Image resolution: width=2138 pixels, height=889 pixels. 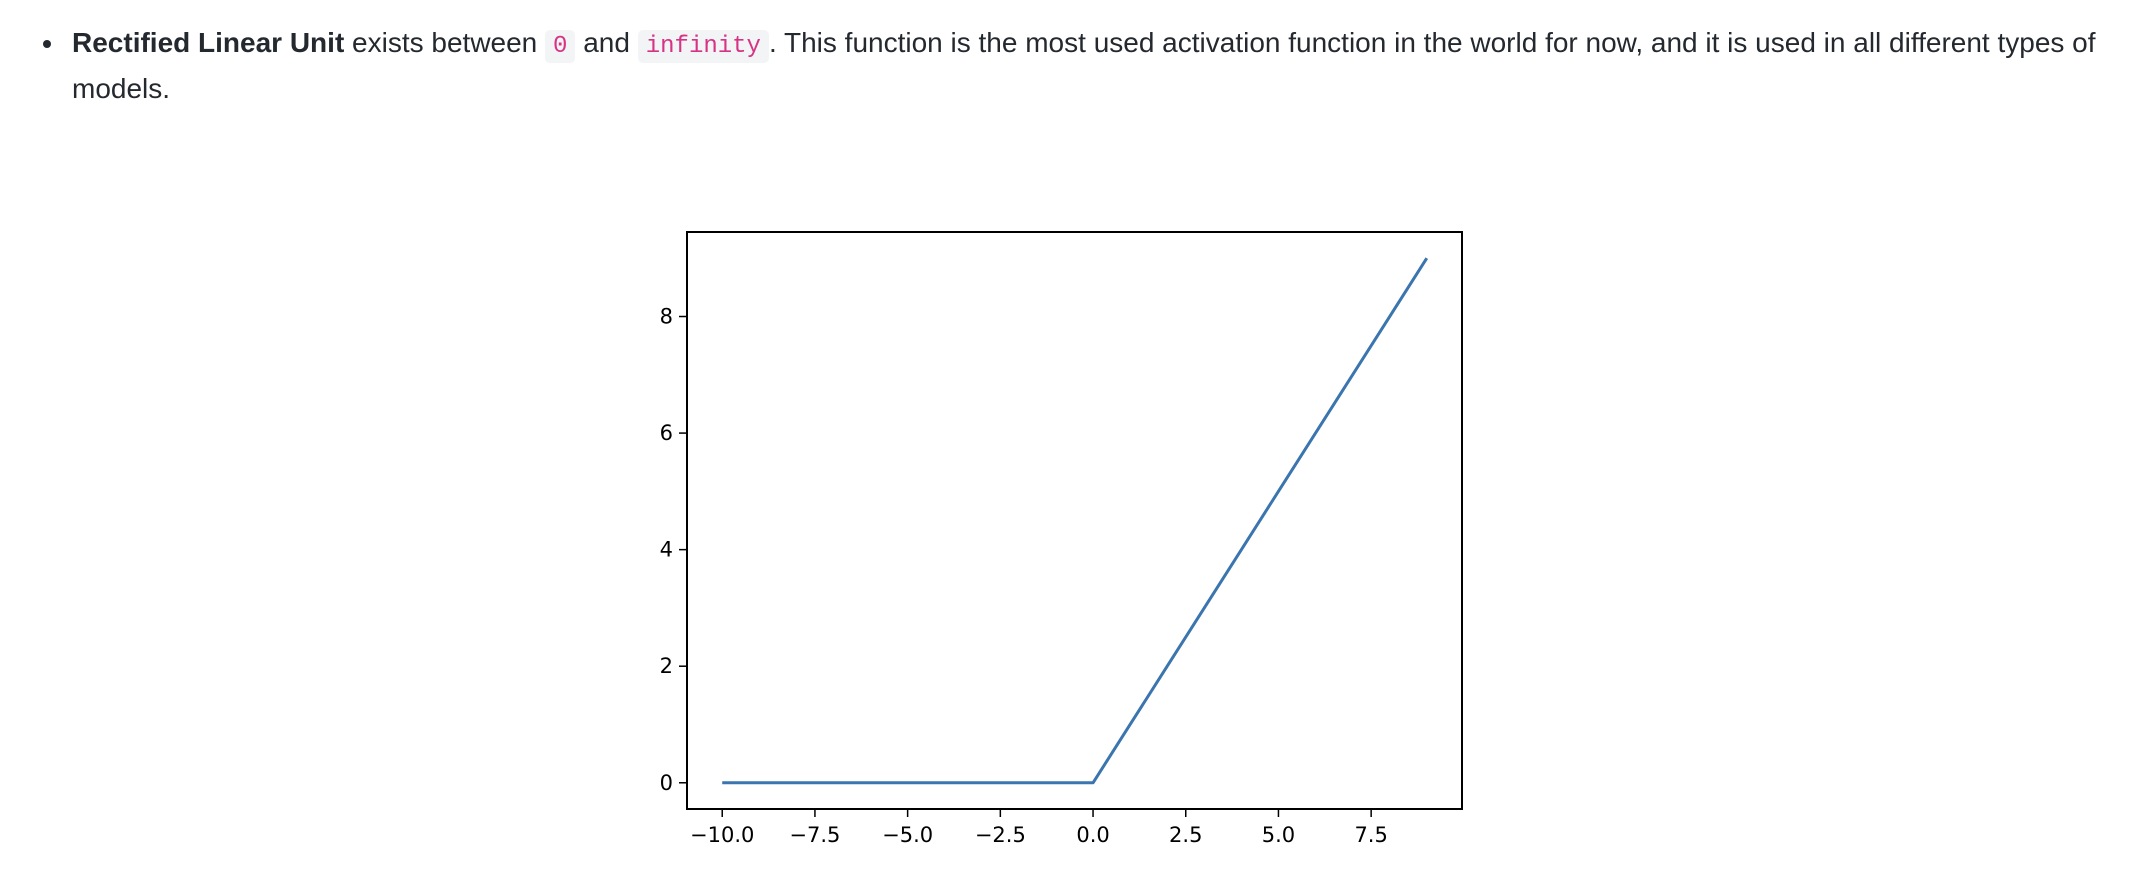 What do you see at coordinates (47, 44) in the screenshot?
I see `bullet-icon` at bounding box center [47, 44].